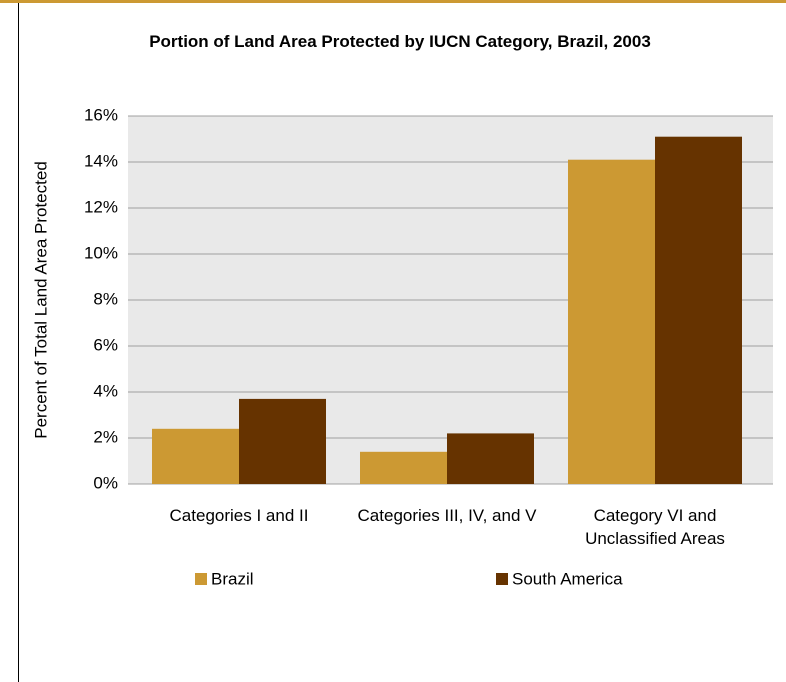  Describe the element at coordinates (101, 160) in the screenshot. I see `y-tick-label: 14%` at that location.